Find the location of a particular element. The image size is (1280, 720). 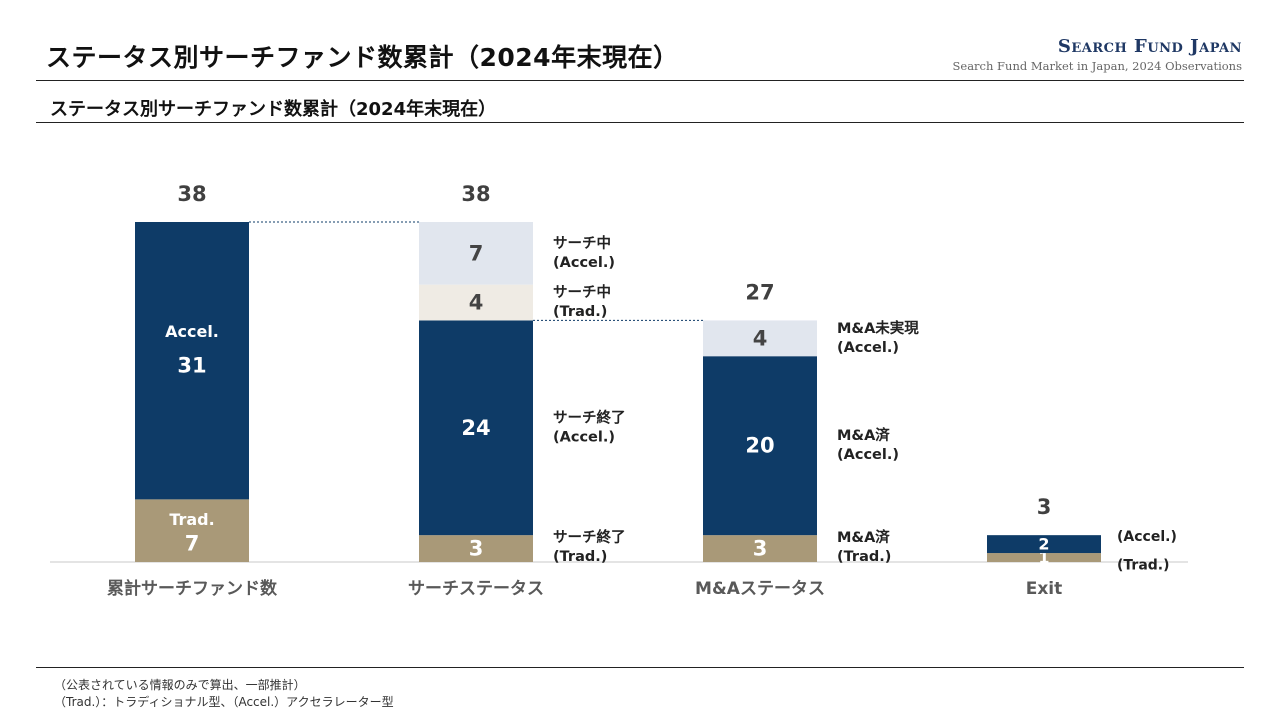

segment-category-label: Accel. is located at coordinates (192, 331).